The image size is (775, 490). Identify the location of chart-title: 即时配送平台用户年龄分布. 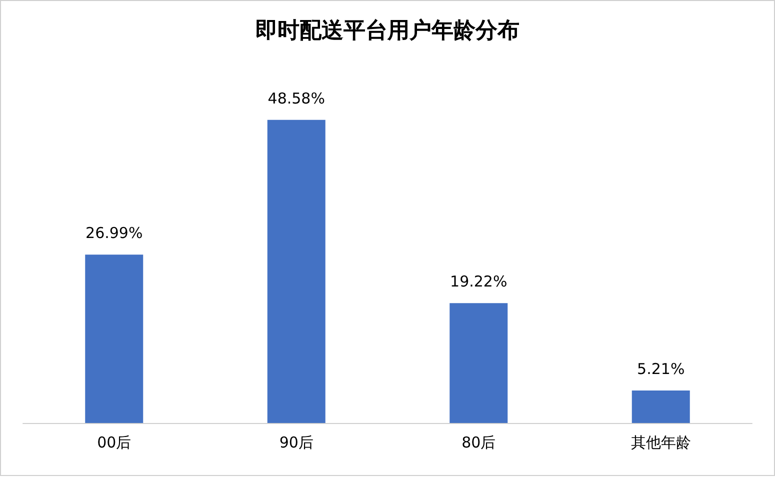
(388, 31).